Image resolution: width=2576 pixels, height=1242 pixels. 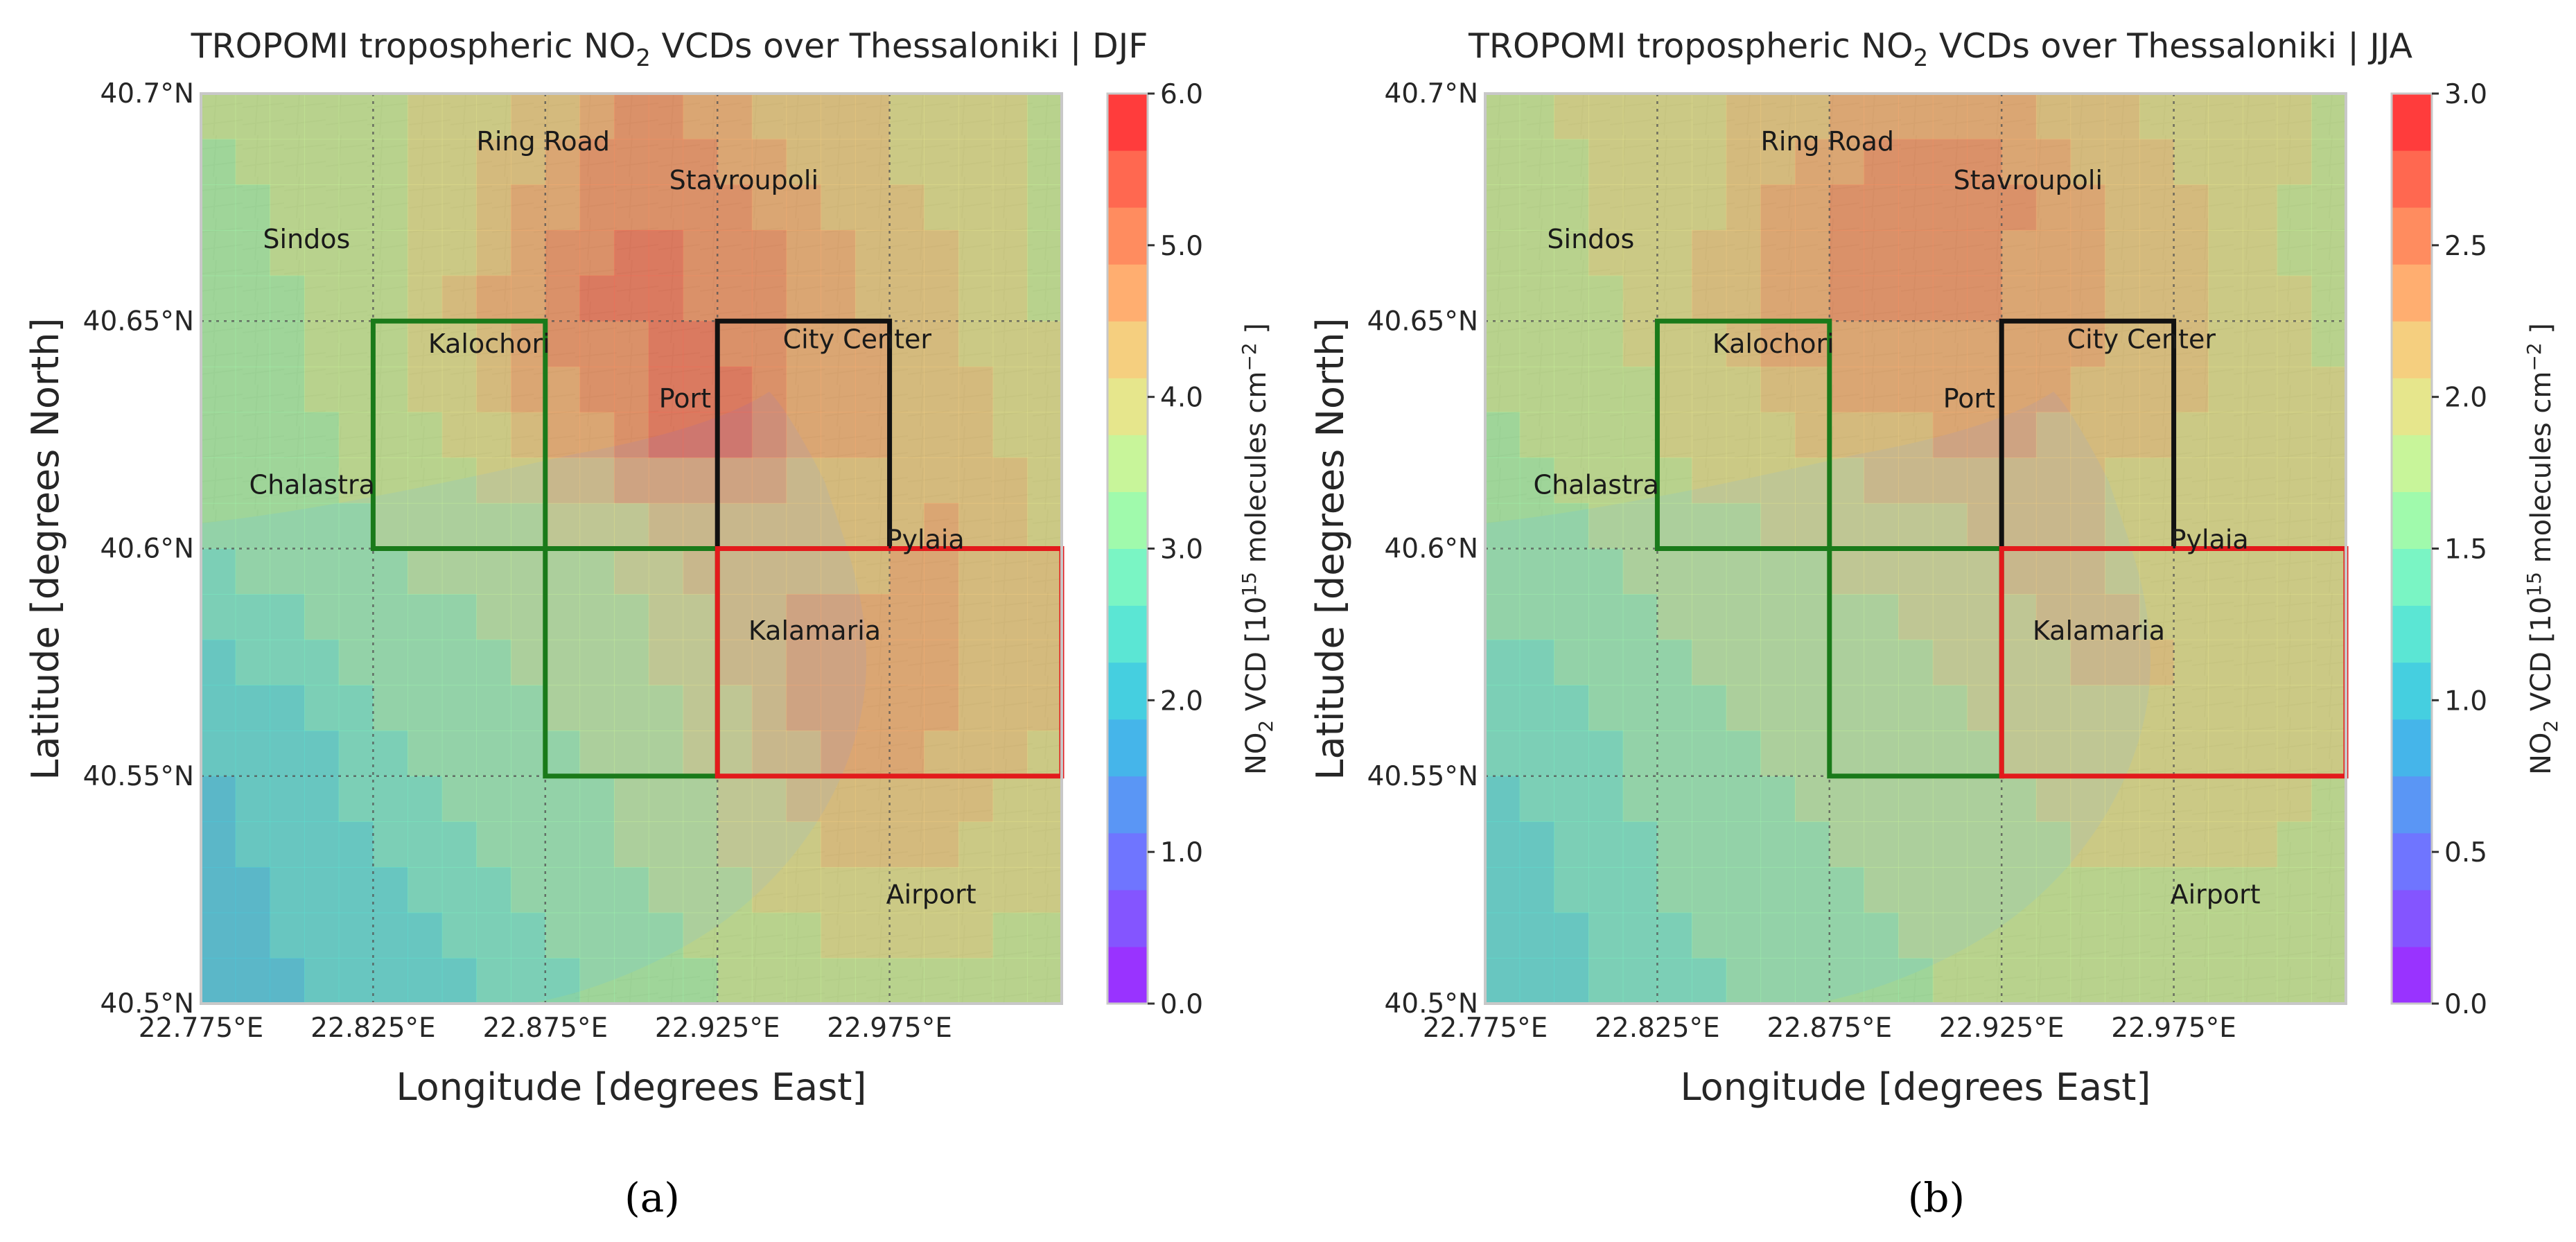 I want to click on x-tick-labels: 22.775°E 22.825°E 22.875°E 22.925°E 22.975°E, so click(x=545, y=1028).